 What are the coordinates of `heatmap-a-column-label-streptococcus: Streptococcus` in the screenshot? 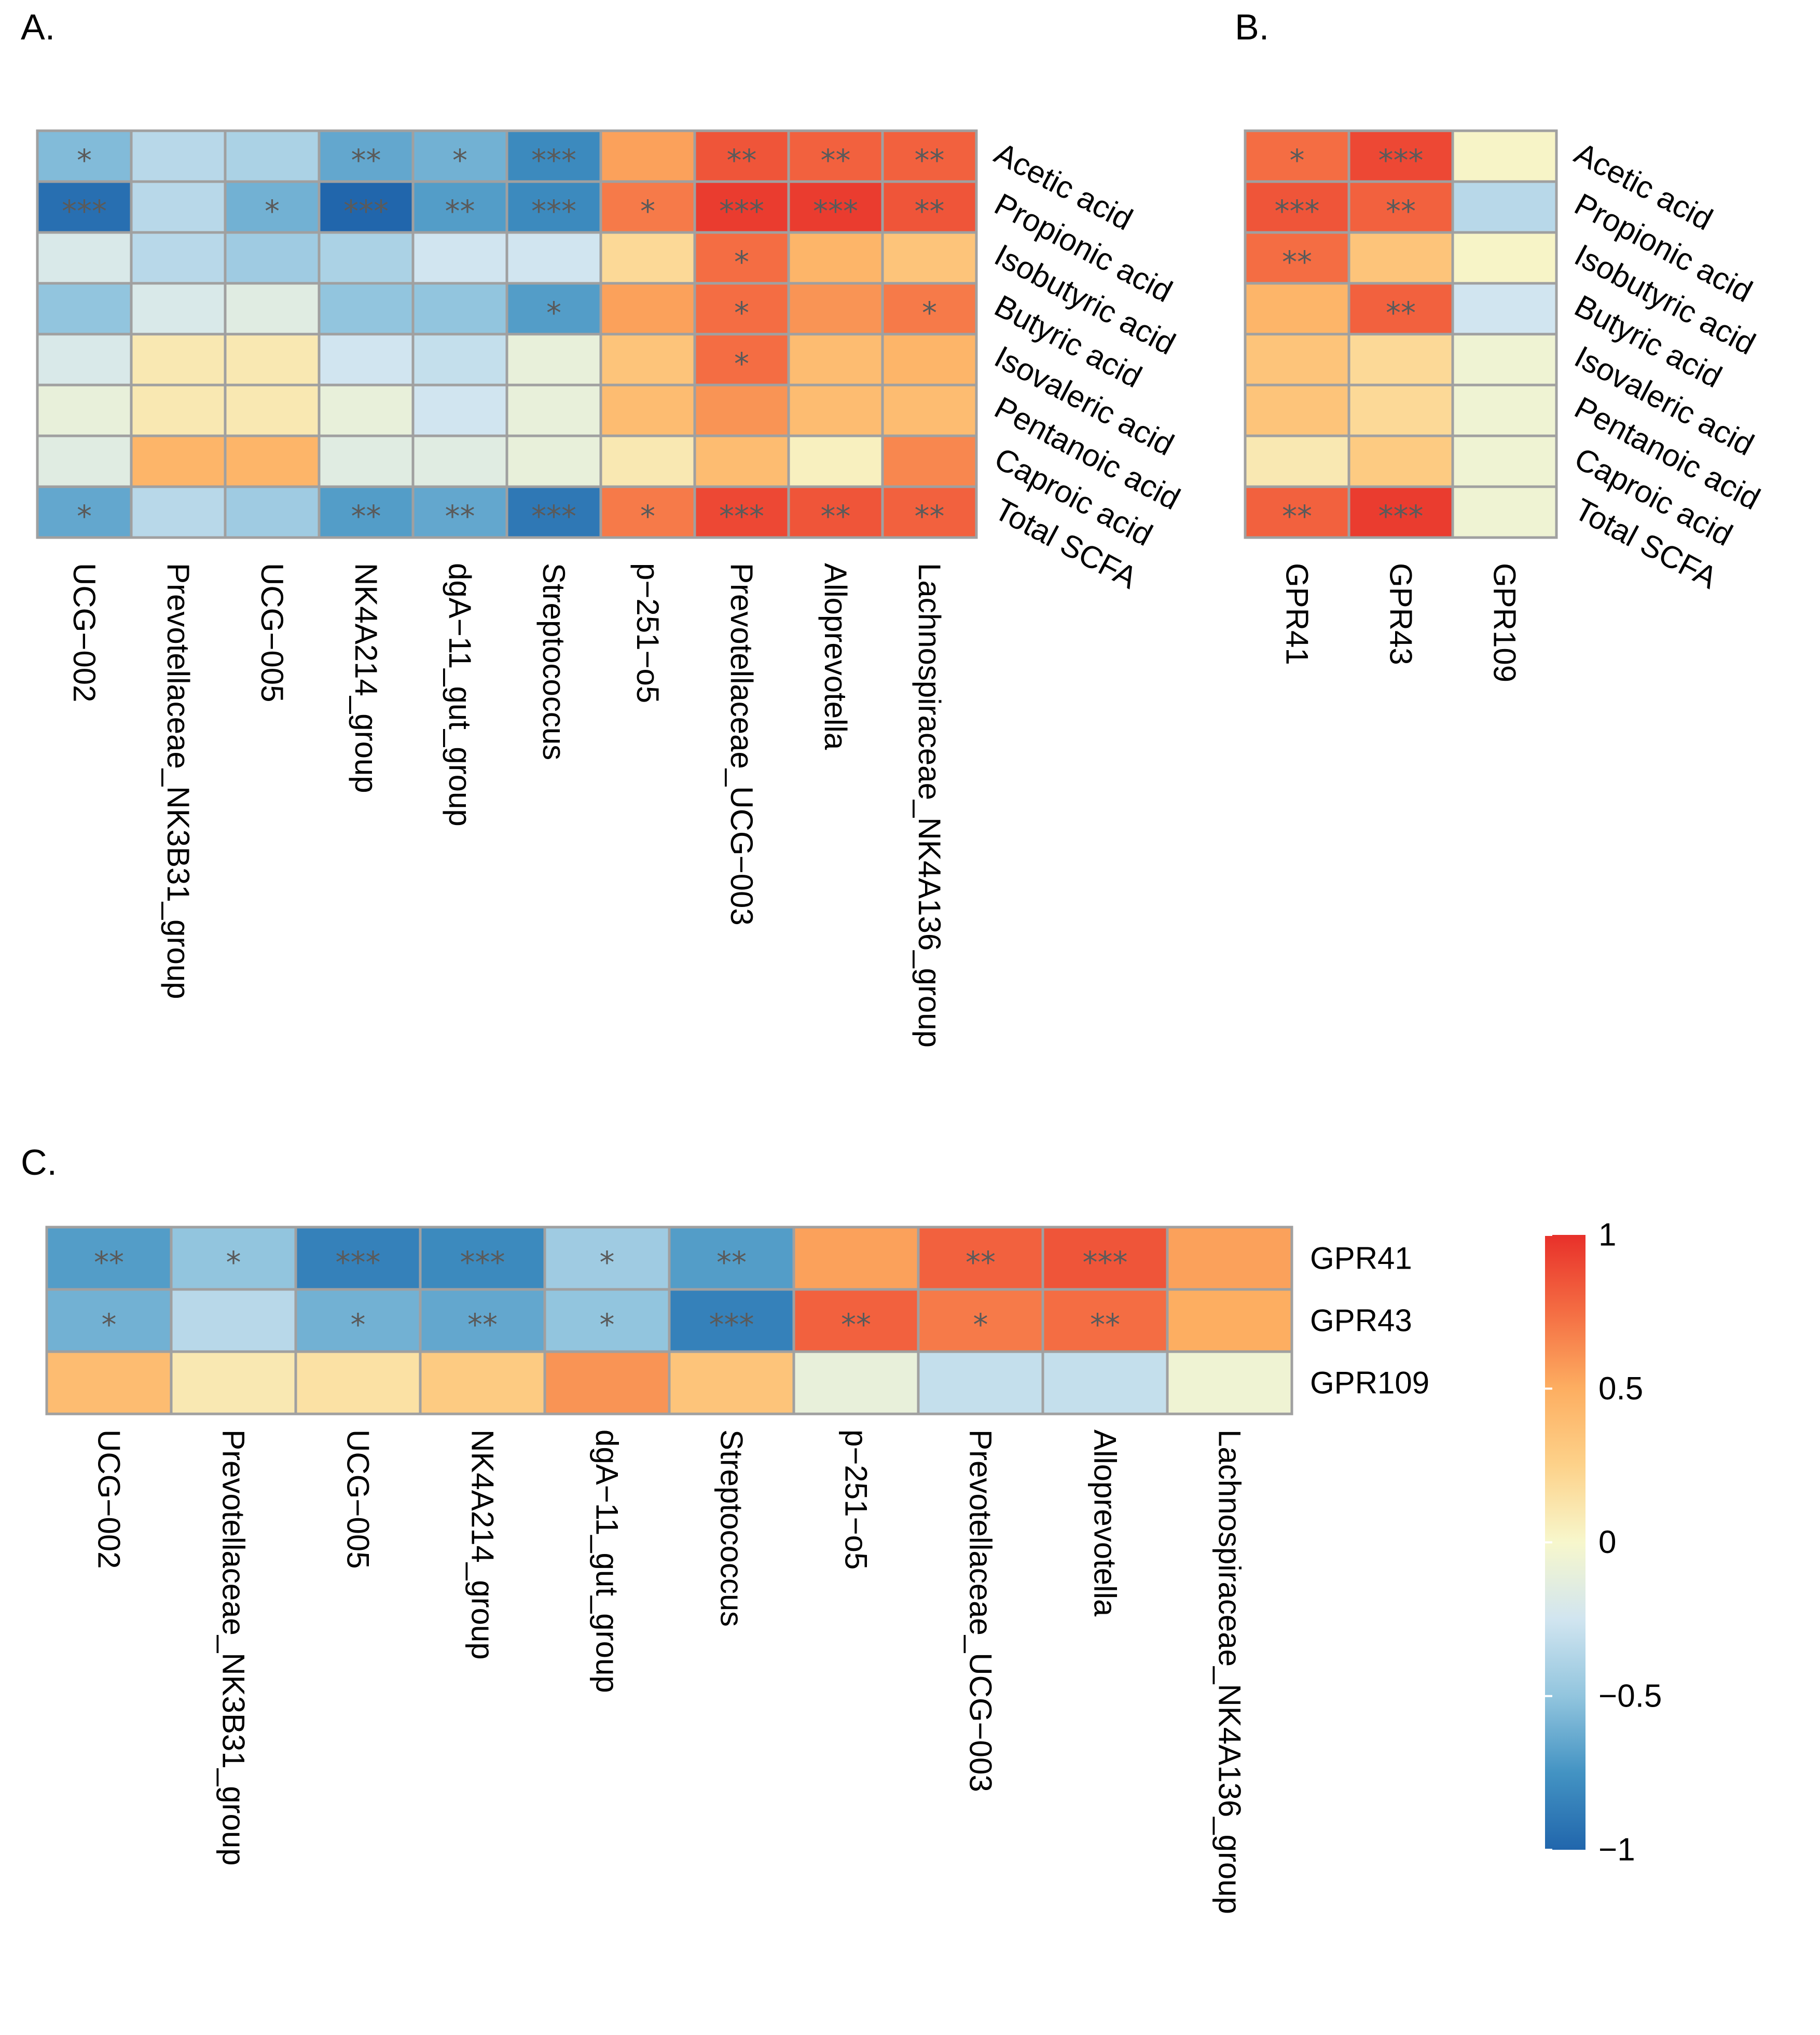 It's located at (554, 661).